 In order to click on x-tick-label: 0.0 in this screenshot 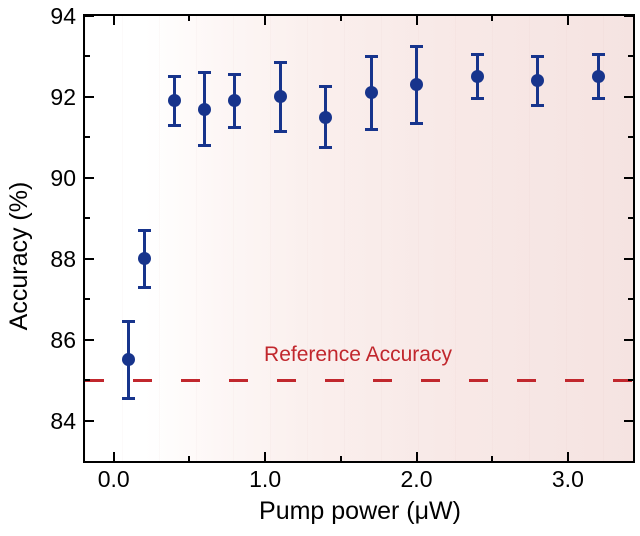, I will do `click(113, 479)`.